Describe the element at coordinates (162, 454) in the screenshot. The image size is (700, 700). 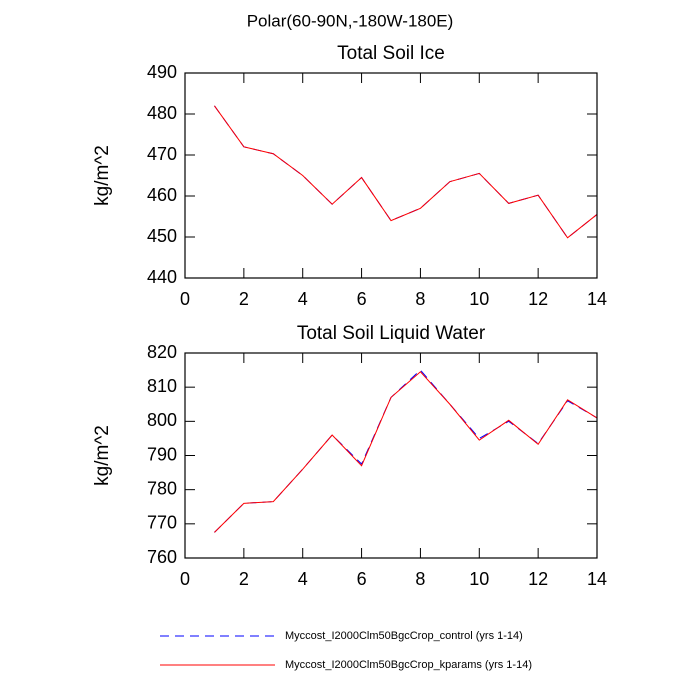
I see `y-tick-label: 790` at that location.